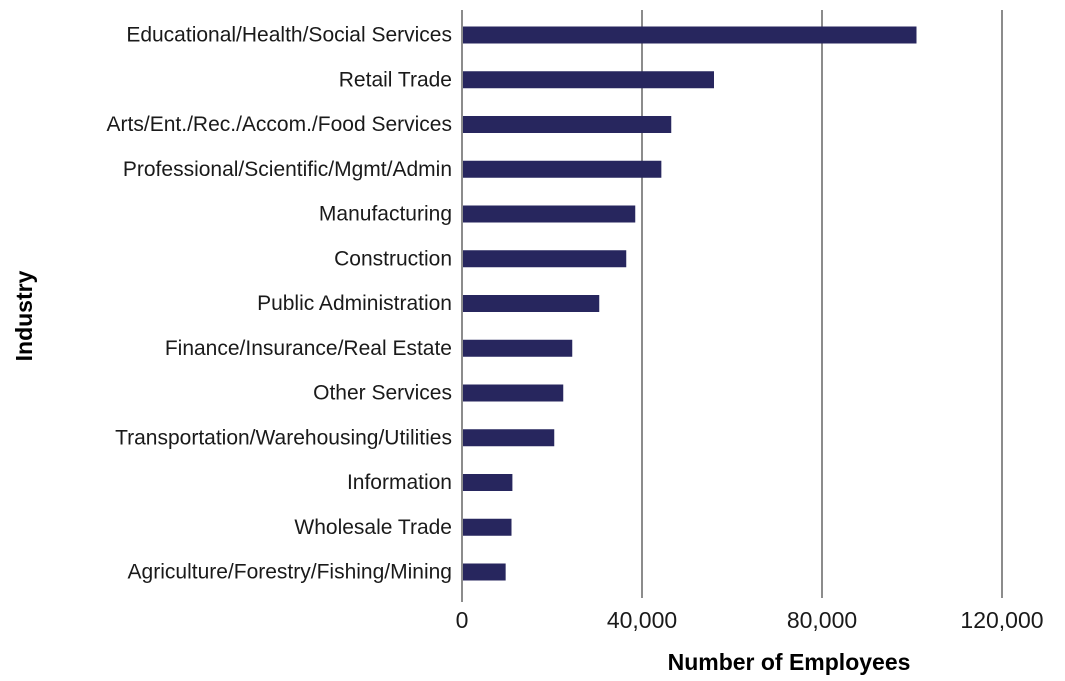 The height and width of the screenshot is (681, 1065). What do you see at coordinates (393, 258) in the screenshot?
I see `category-label-5: Construction` at bounding box center [393, 258].